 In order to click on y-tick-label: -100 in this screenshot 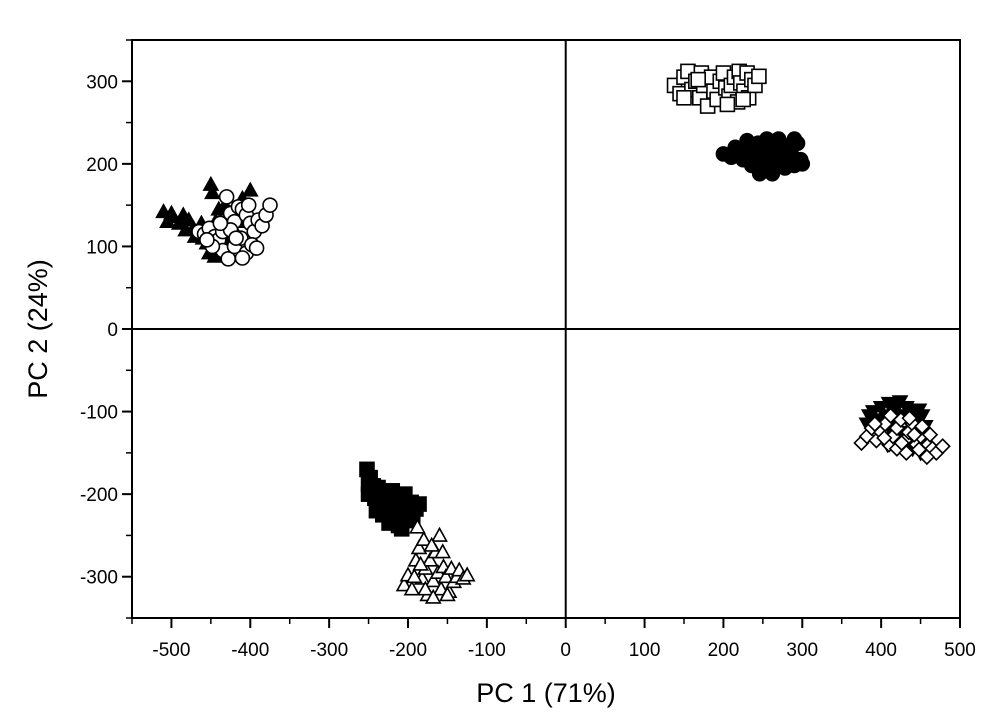, I will do `click(99, 413)`.